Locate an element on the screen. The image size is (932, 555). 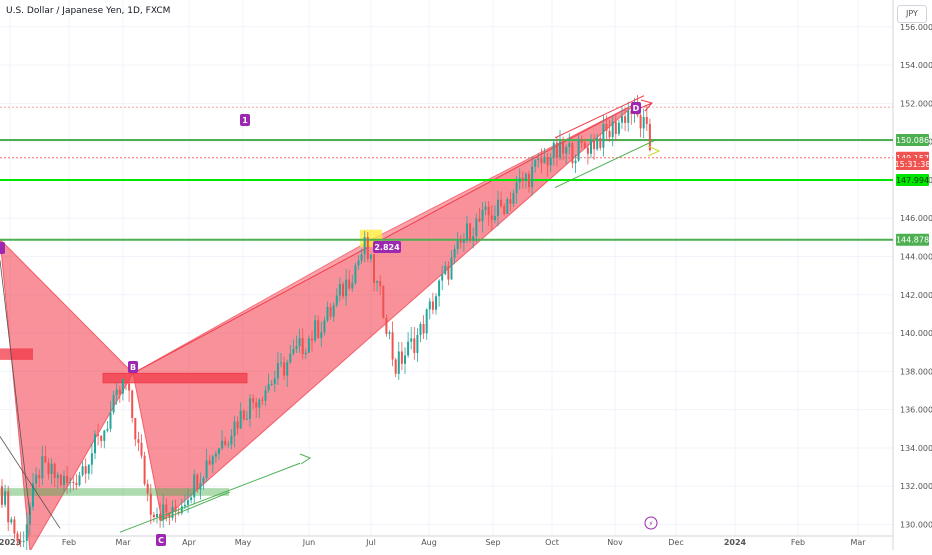
ratio-badge-bg is located at coordinates (387, 247).